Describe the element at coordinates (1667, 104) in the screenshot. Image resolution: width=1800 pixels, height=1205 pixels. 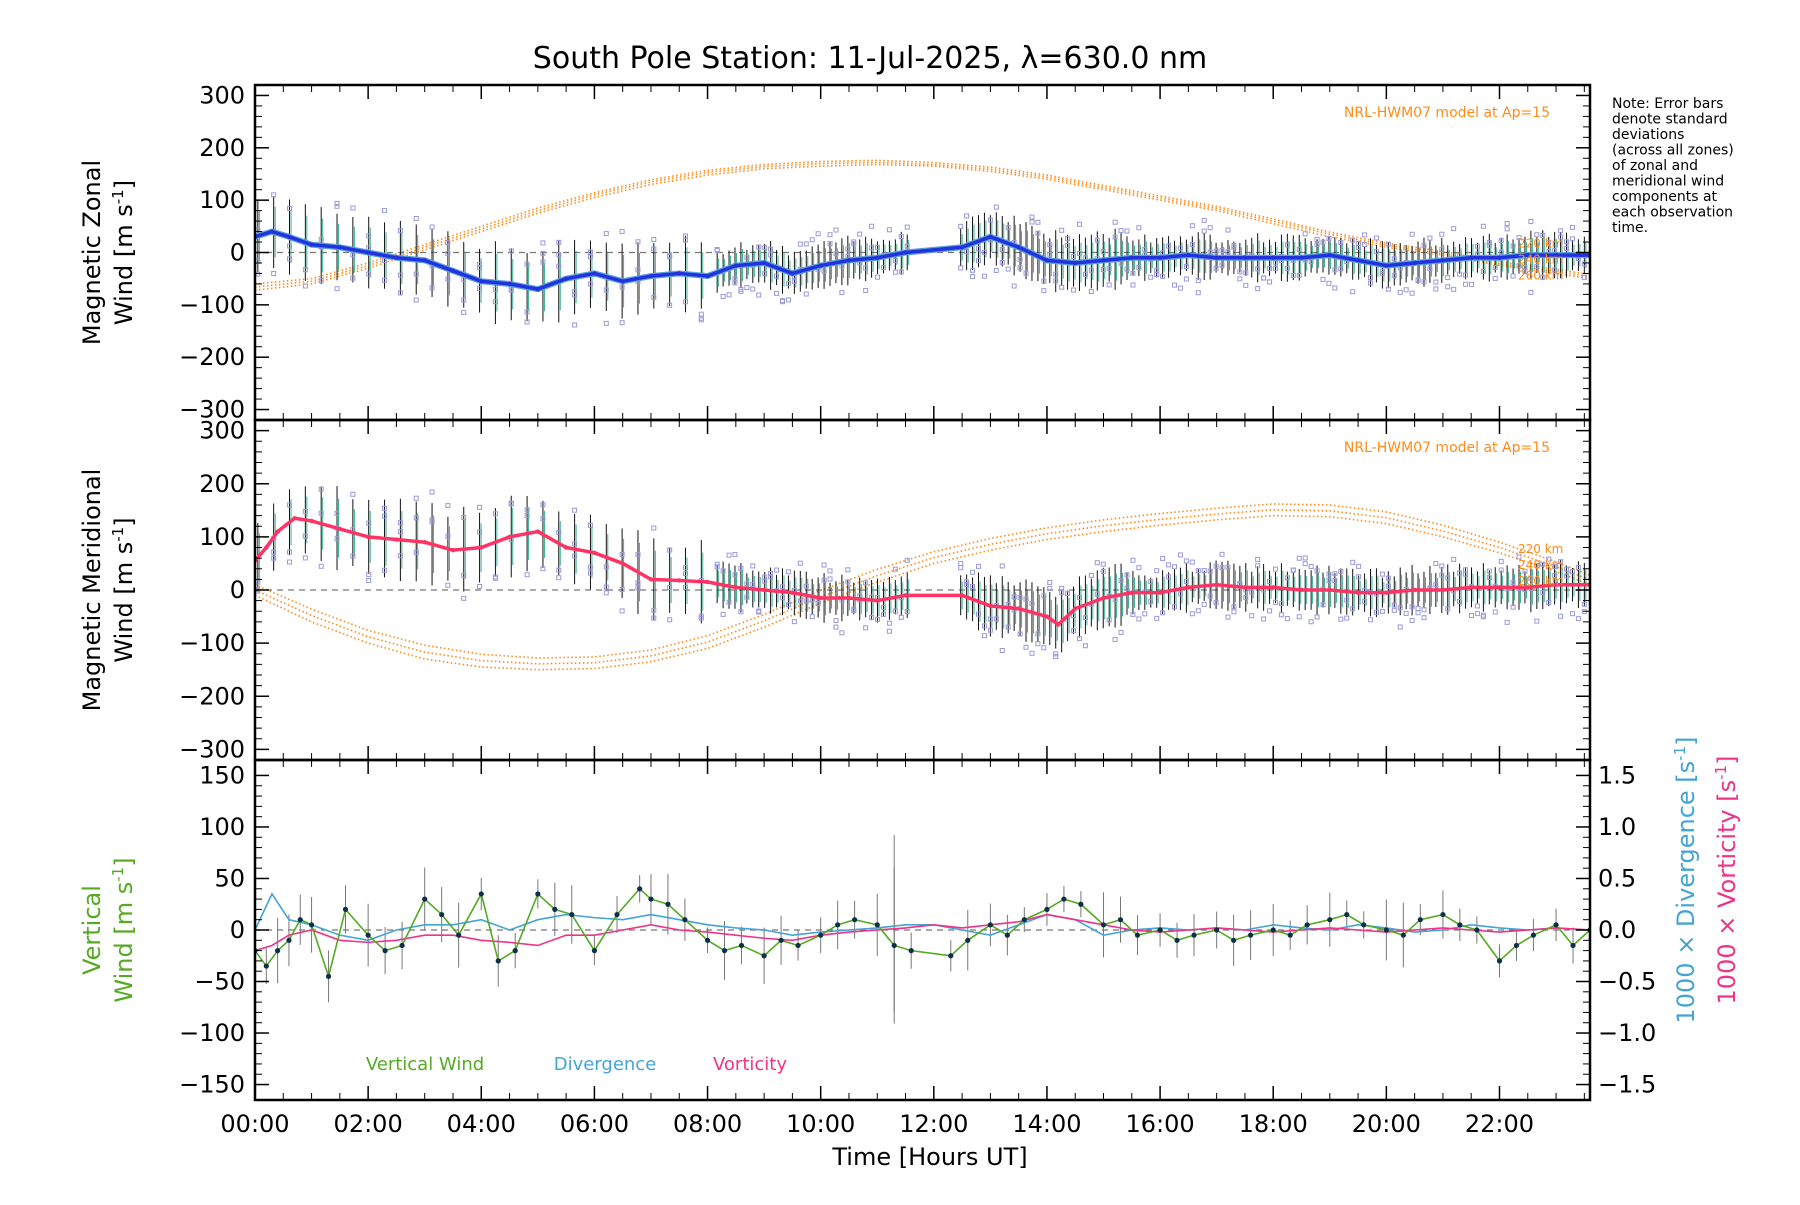
I see `note-line: Note: Error bars` at that location.